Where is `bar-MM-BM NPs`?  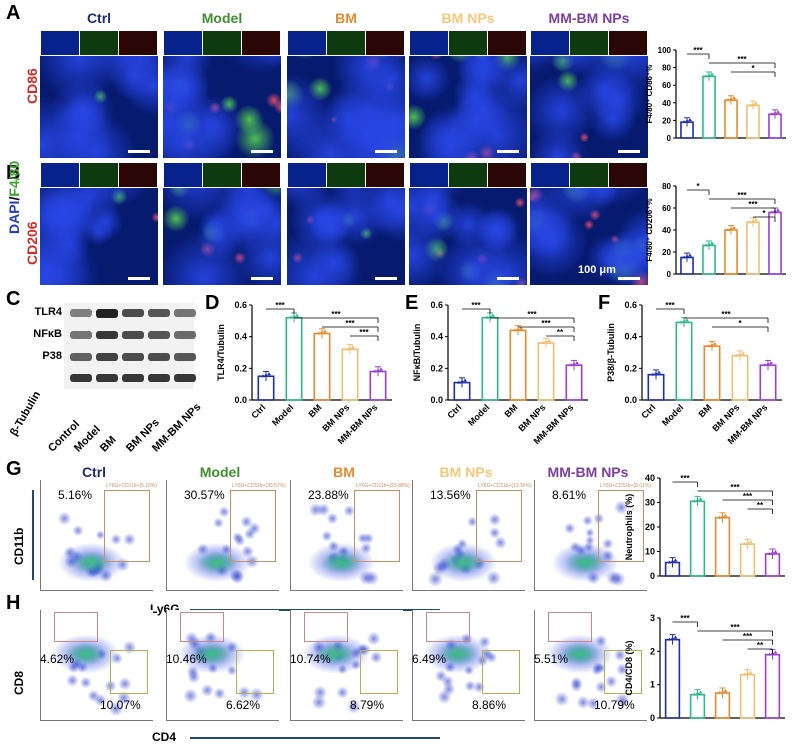
bar-MM-BM NPs is located at coordinates (768, 382).